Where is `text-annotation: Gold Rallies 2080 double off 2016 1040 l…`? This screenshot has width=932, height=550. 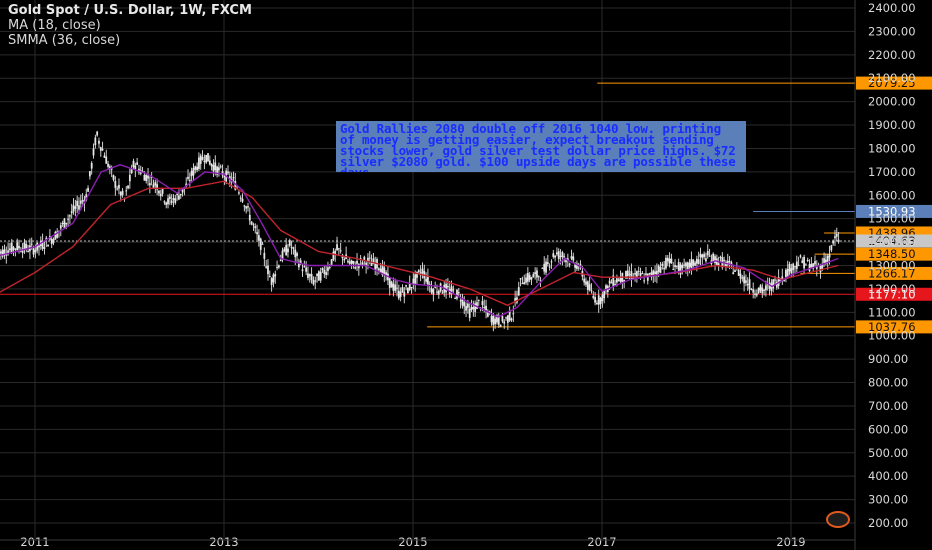 text-annotation: Gold Rallies 2080 double off 2016 1040 l… is located at coordinates (541, 146).